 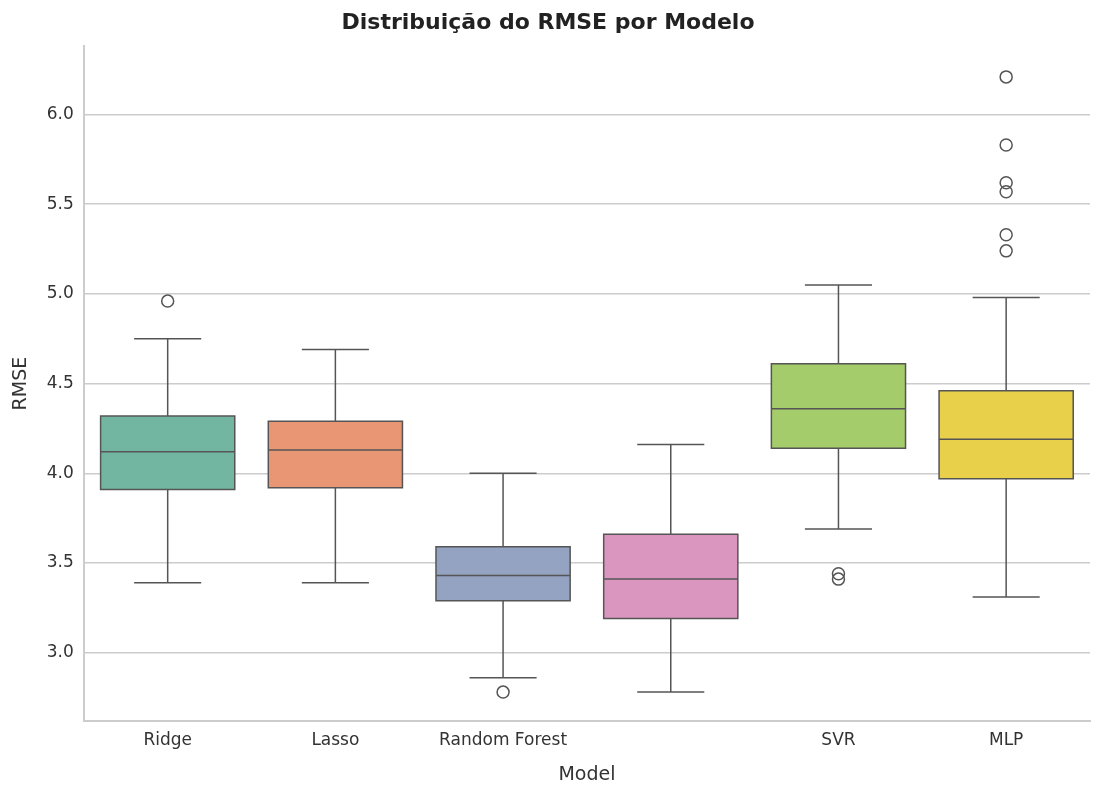 I want to click on x-tick-label: MLP, so click(x=1006, y=739).